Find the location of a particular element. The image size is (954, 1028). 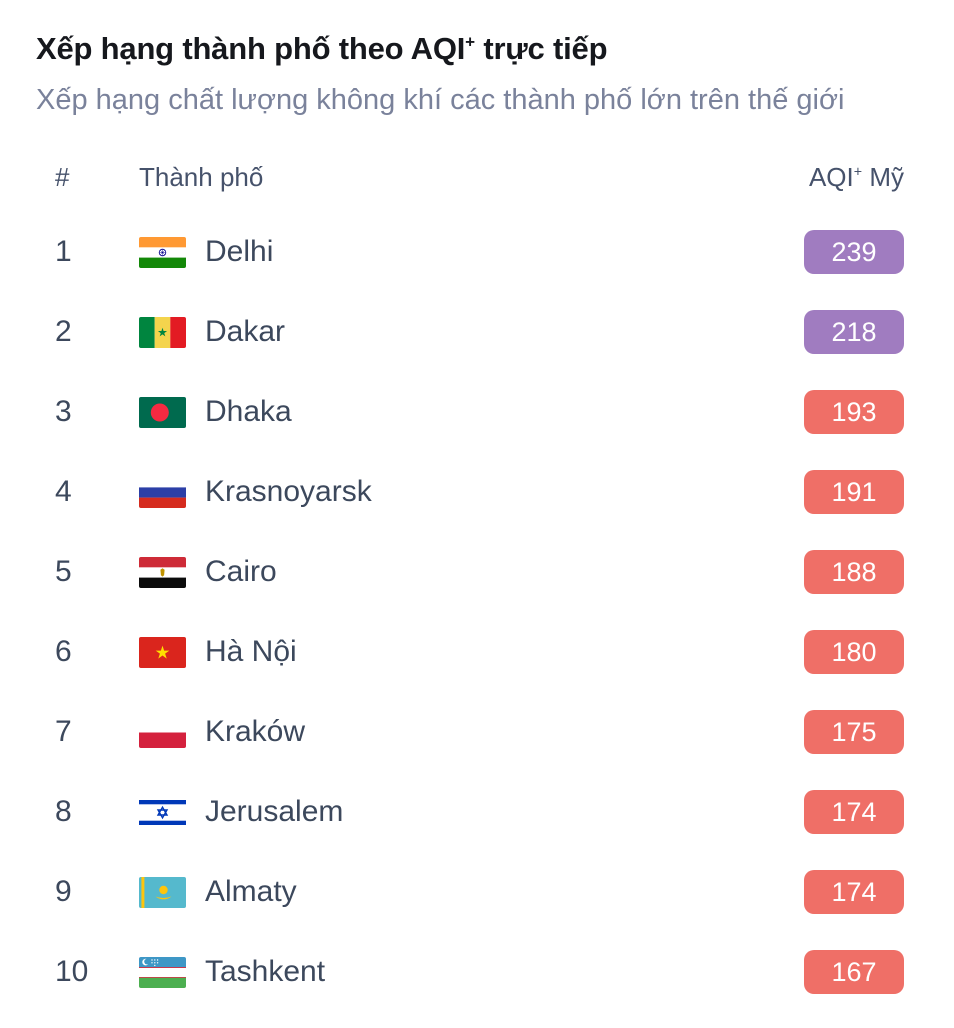

aqi-badge: 188 is located at coordinates (854, 572).